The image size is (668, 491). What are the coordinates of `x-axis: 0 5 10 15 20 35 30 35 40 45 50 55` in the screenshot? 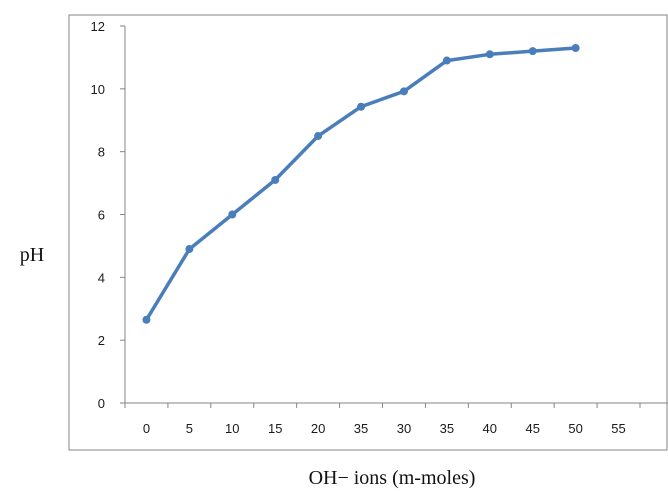 It's located at (396, 419).